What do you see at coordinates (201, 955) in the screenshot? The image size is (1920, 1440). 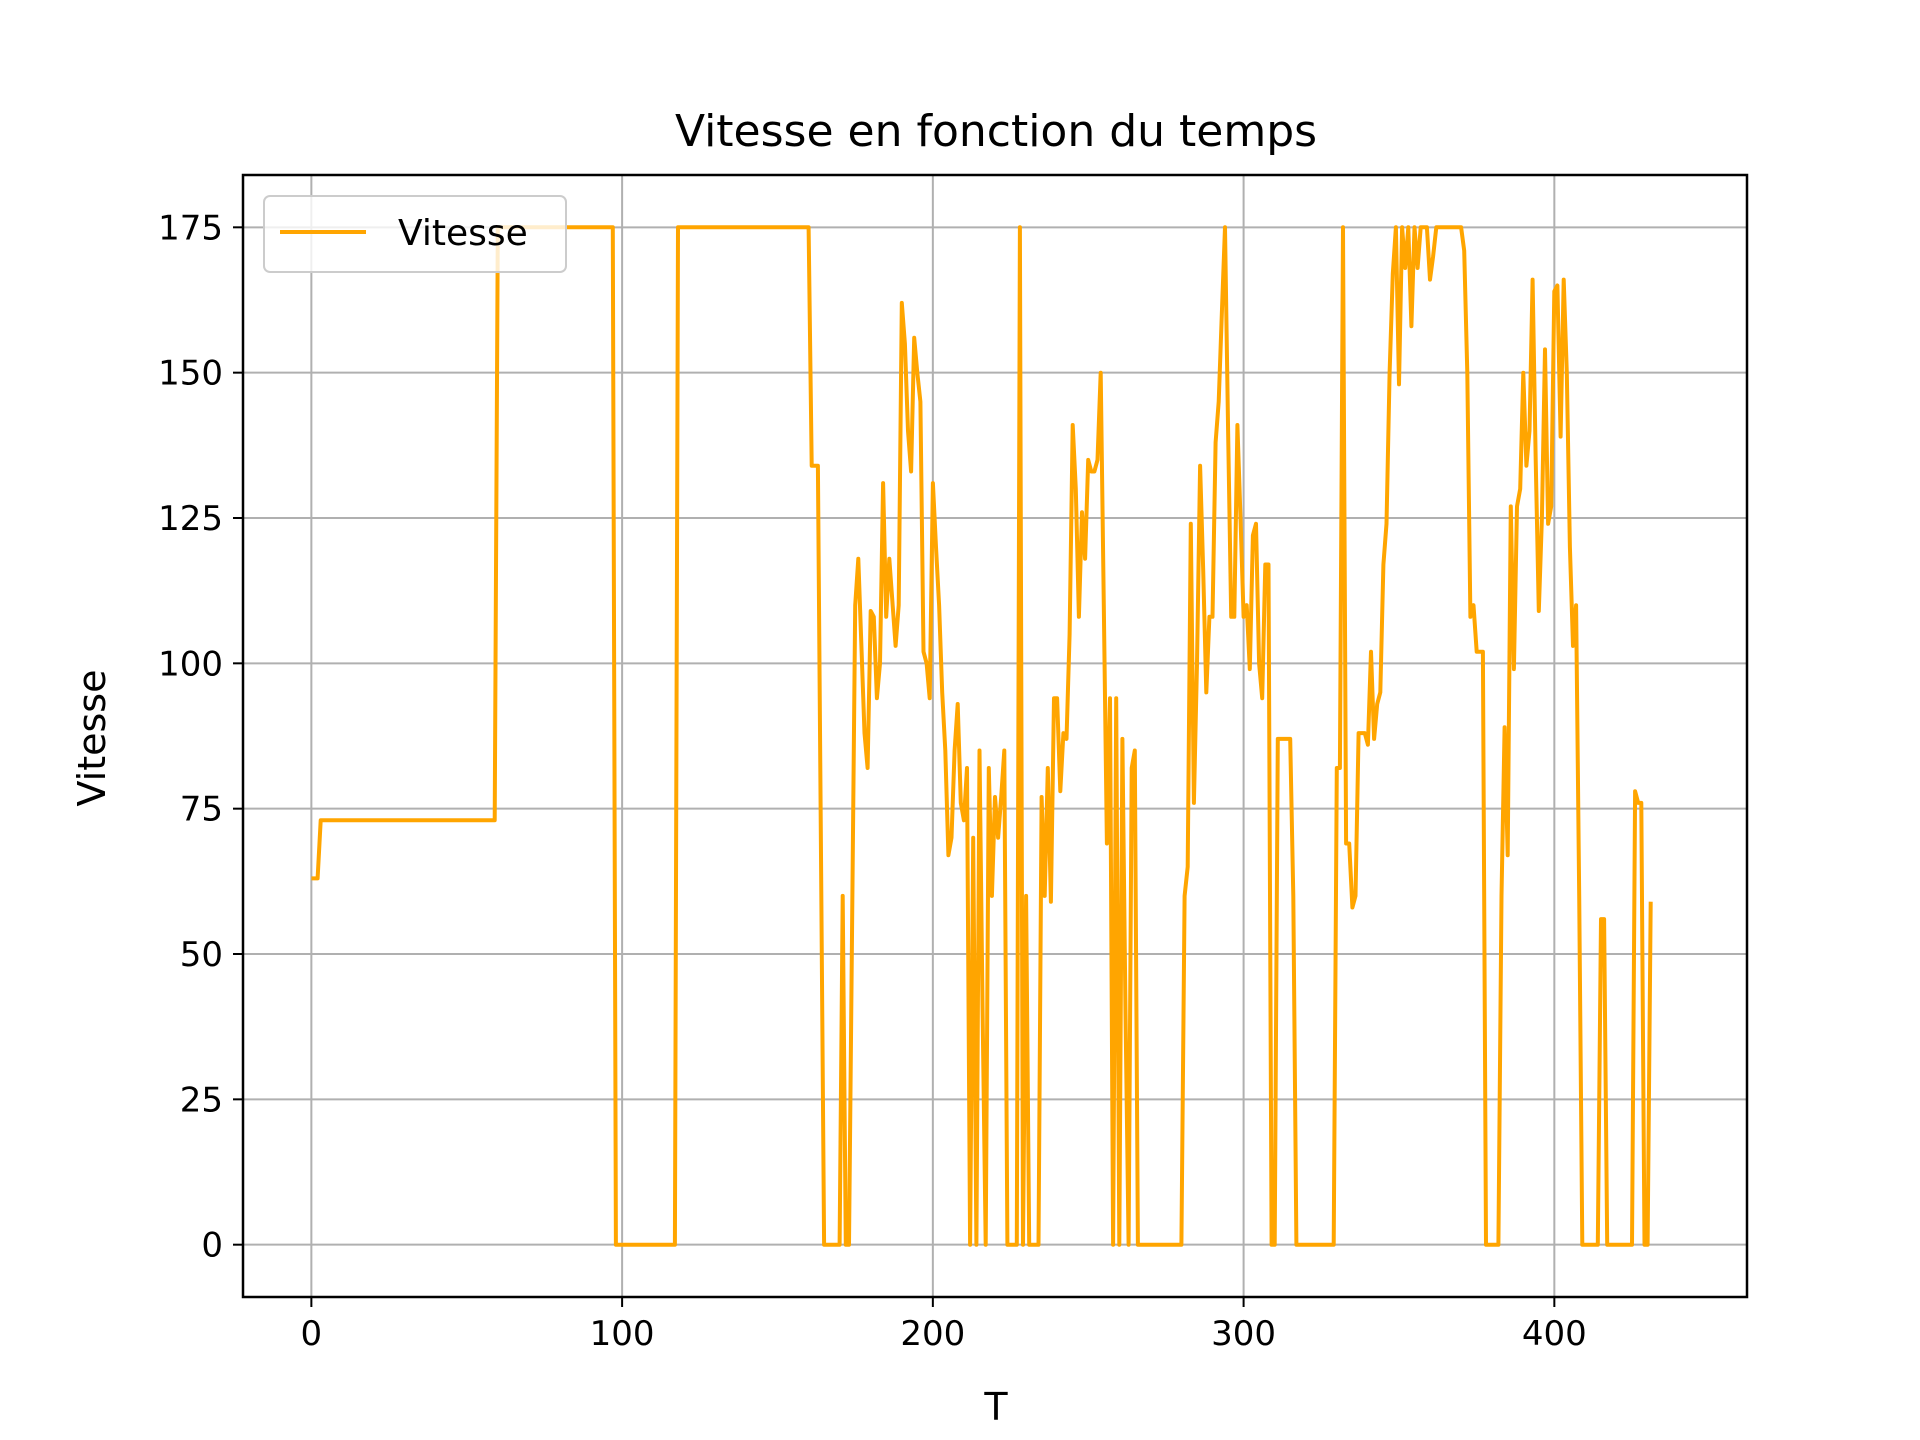 I see `y-tick-label: 50` at bounding box center [201, 955].